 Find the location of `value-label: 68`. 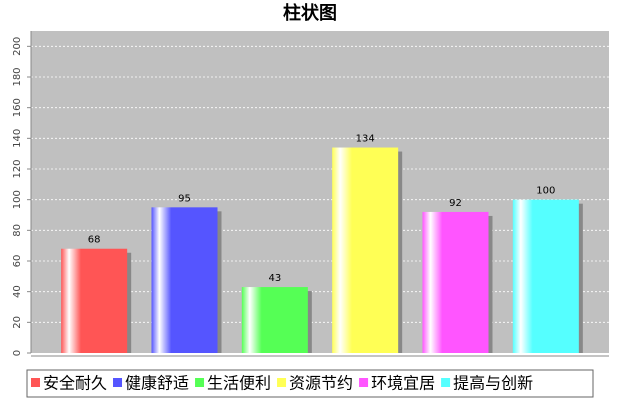

value-label: 68 is located at coordinates (94, 240).